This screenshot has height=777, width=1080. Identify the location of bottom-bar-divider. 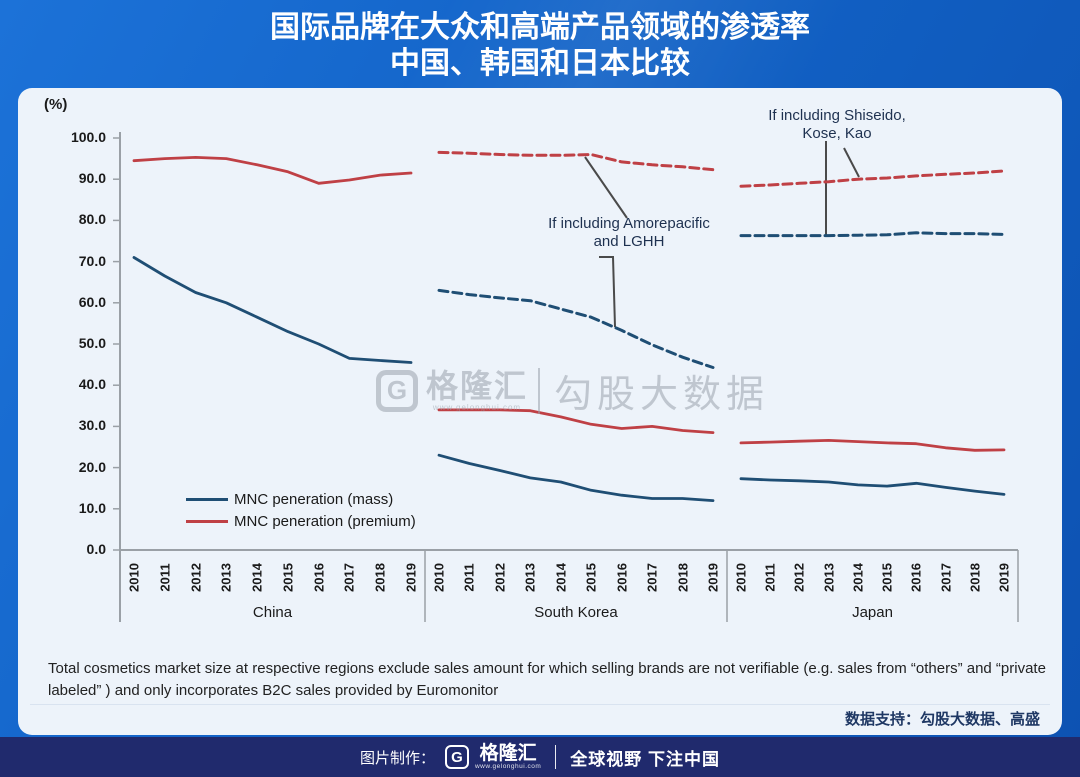
(556, 757).